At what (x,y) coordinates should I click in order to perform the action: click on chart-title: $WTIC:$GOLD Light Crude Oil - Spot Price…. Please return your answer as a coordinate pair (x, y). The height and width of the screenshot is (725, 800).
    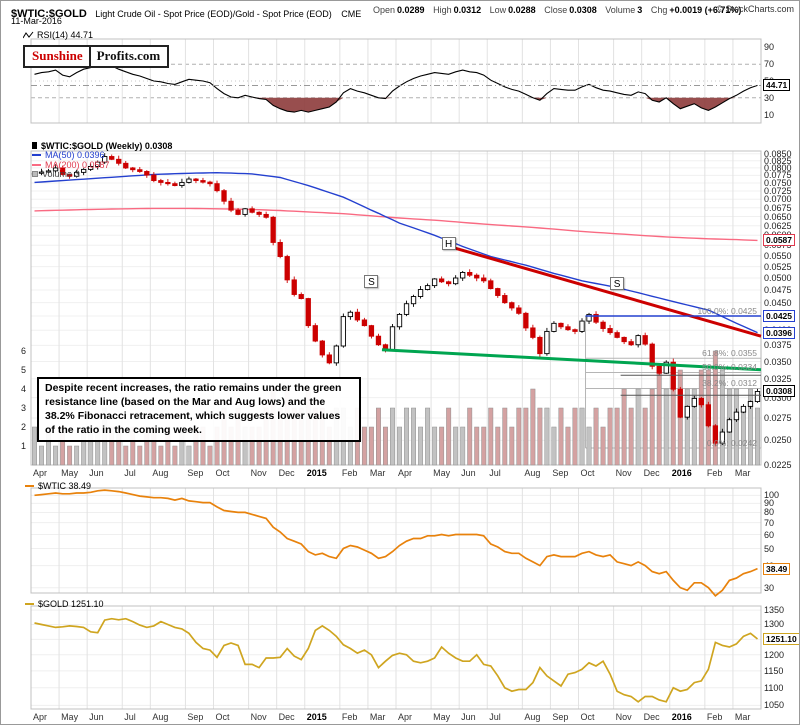
    Looking at the image, I should click on (186, 13).